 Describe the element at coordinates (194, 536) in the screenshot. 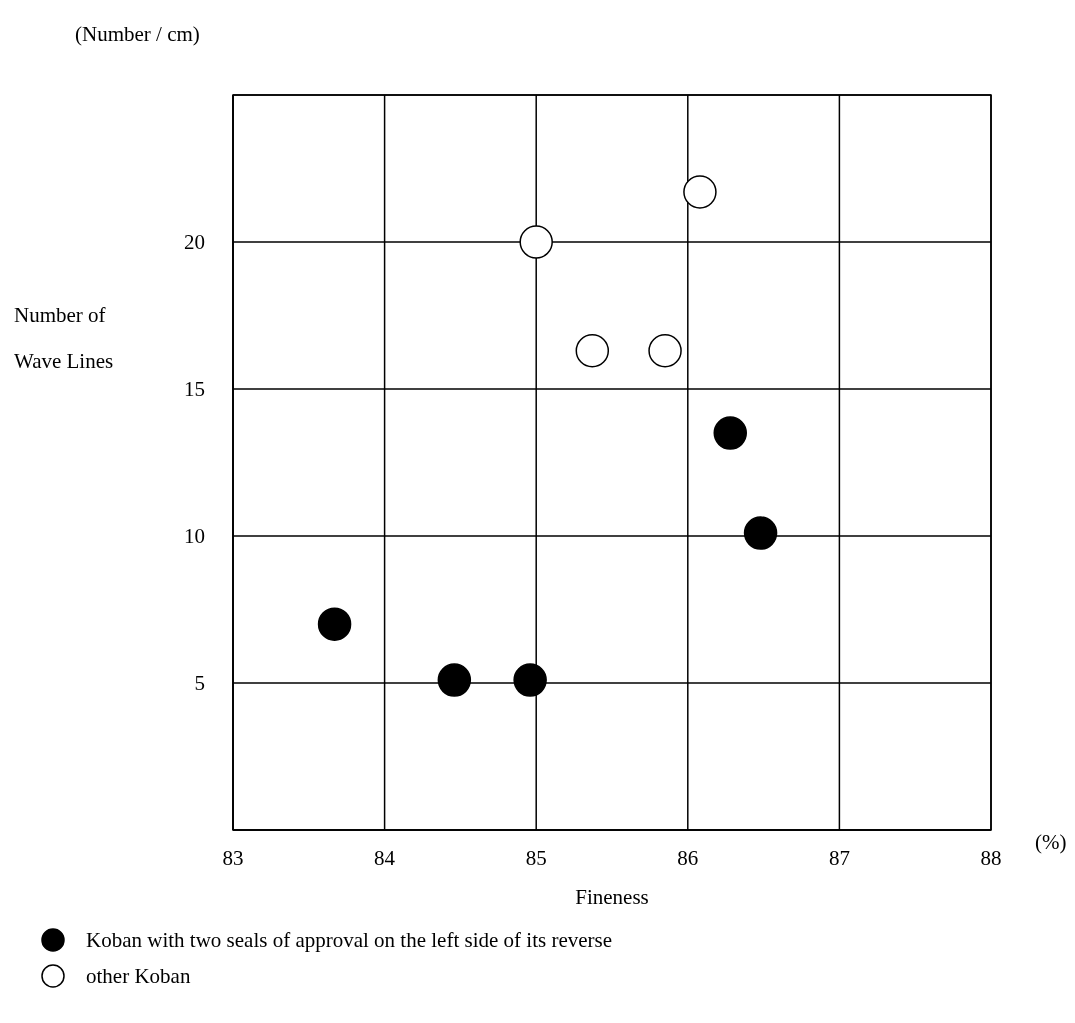

I see `y-tick-label: 10` at that location.